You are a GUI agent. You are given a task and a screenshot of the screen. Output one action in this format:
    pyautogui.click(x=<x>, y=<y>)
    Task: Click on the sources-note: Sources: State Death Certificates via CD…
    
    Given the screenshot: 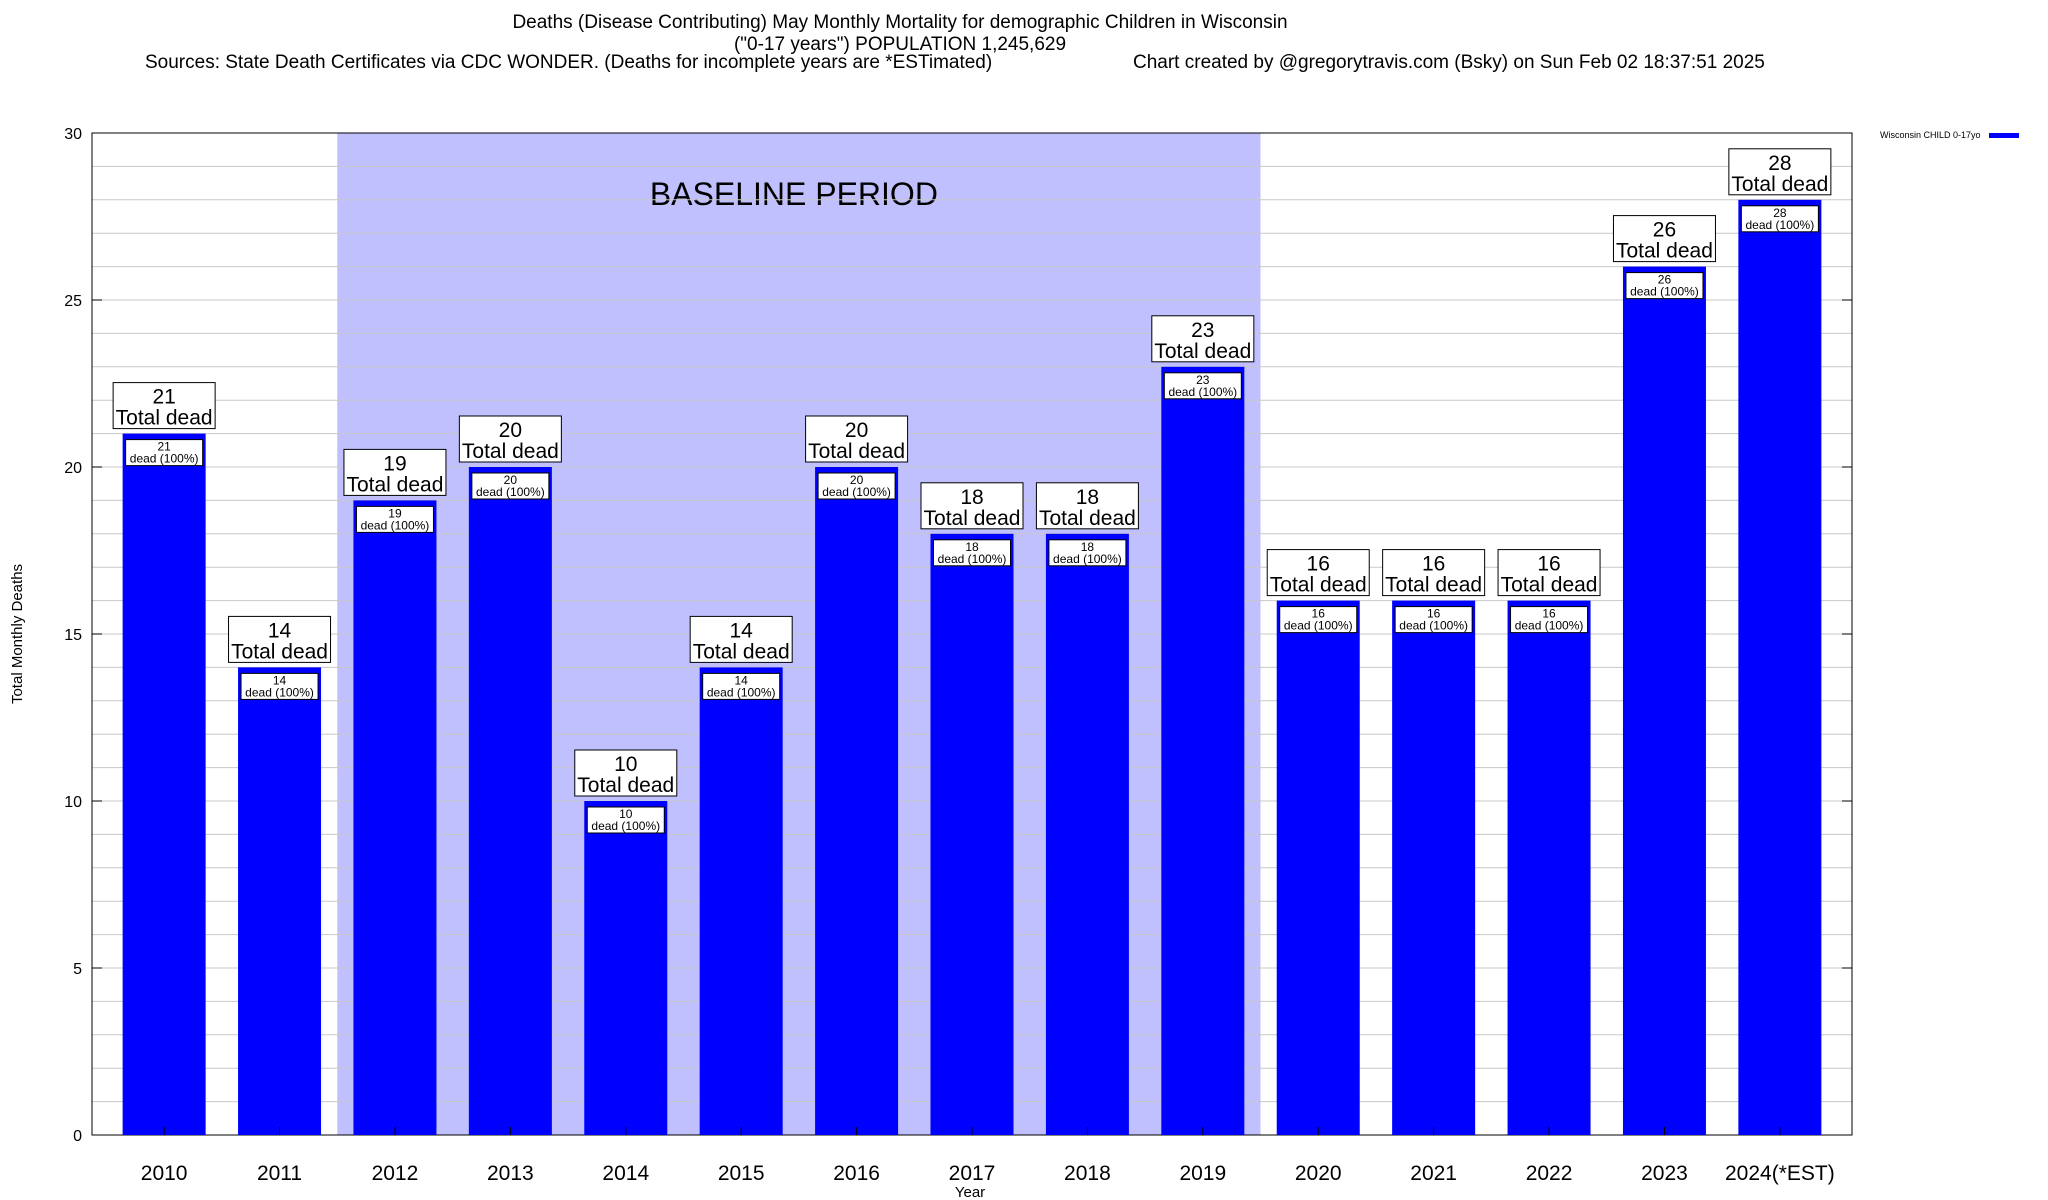 What is the action you would take?
    pyautogui.click(x=569, y=62)
    